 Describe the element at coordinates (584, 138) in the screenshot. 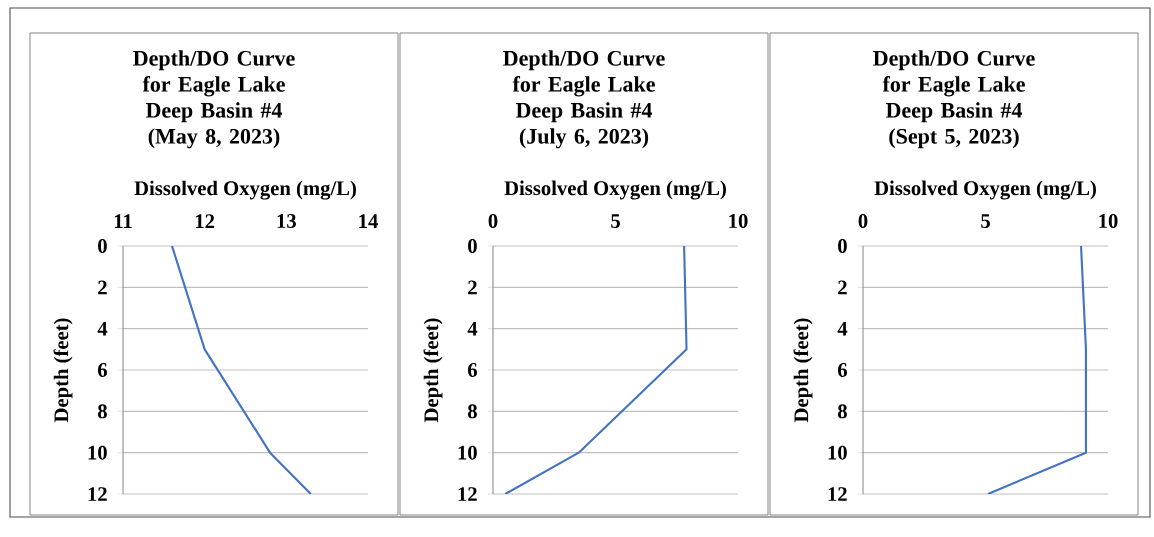

I see `chart-subtitle: (July 6, 2023)` at that location.